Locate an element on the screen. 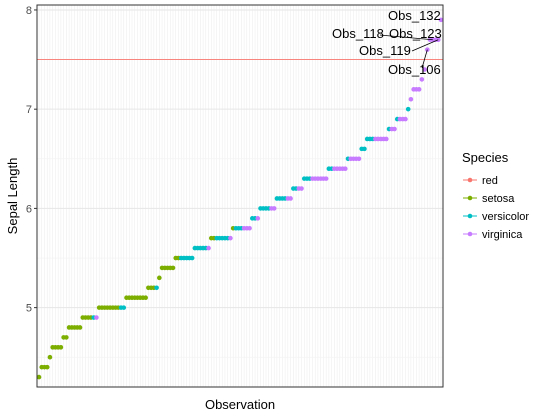  x-axis-title: Observation is located at coordinates (240, 404).